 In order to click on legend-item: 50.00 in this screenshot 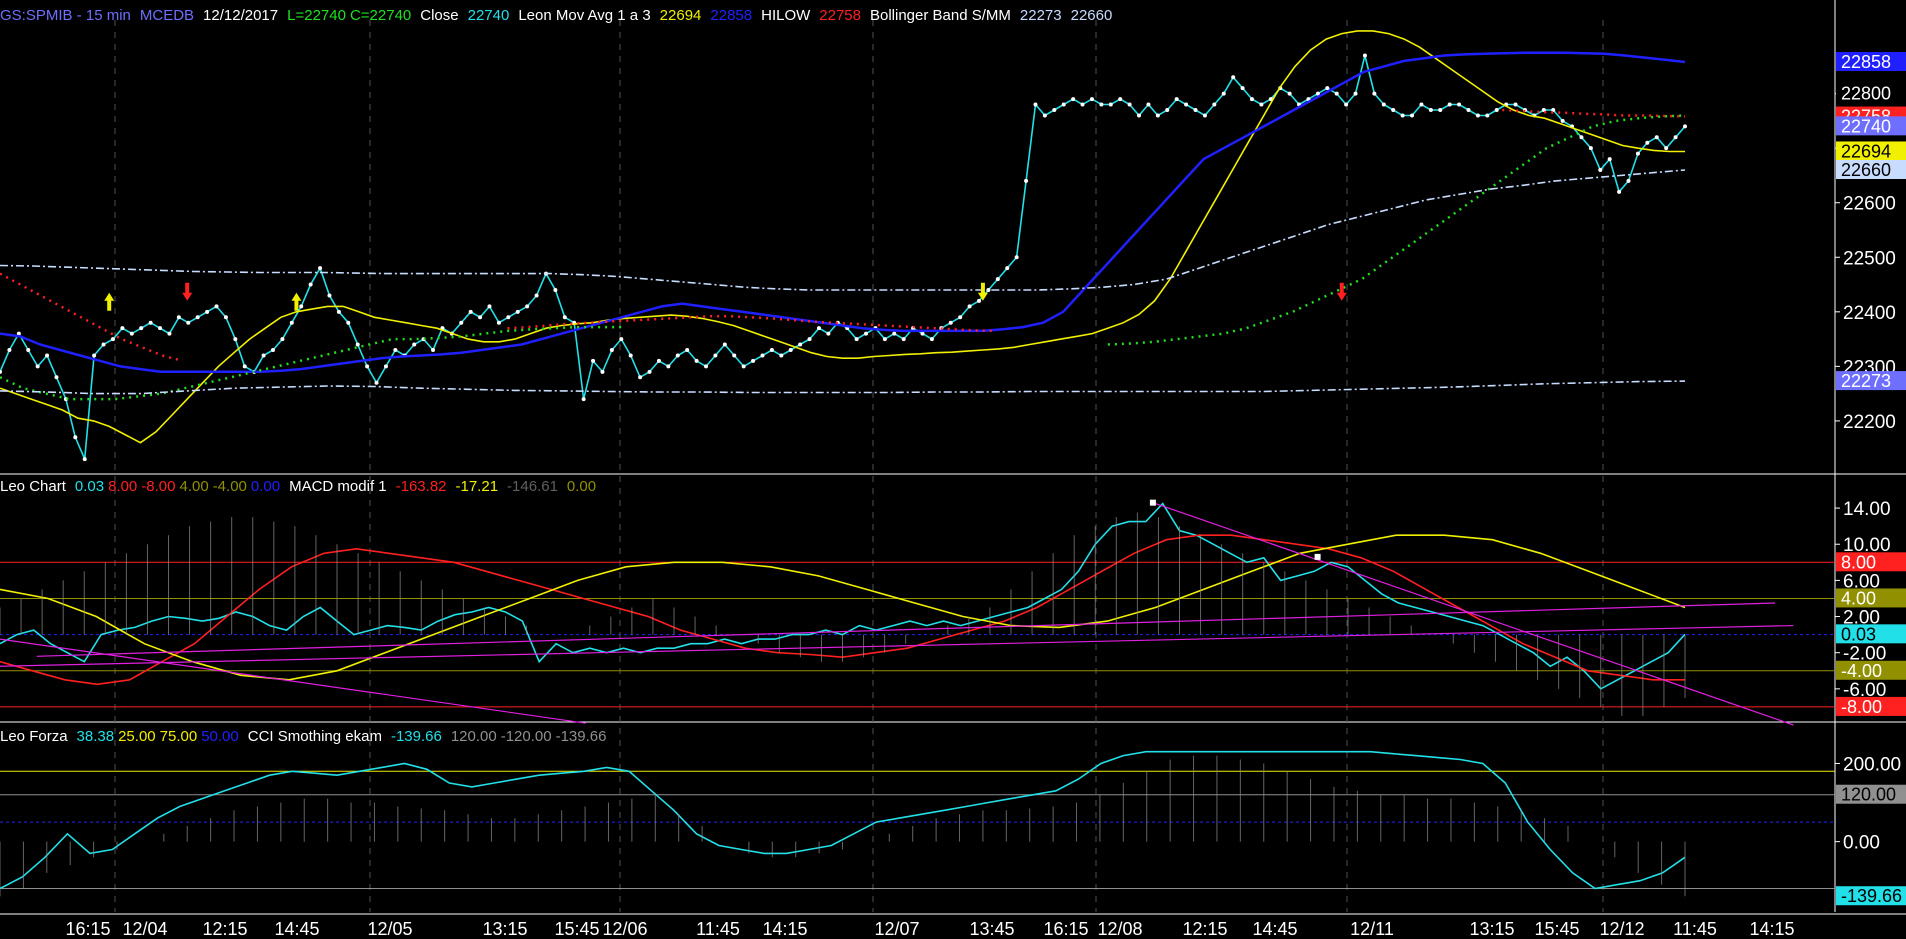, I will do `click(220, 736)`.